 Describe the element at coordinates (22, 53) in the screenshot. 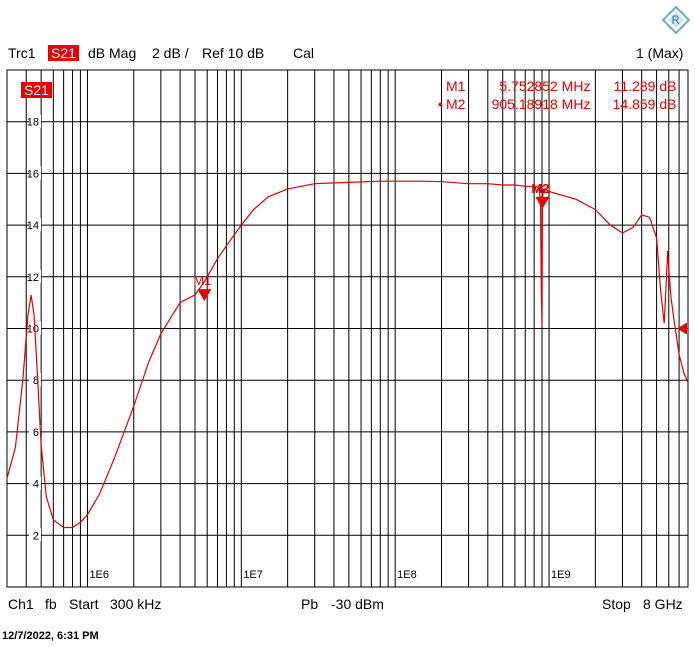

I see `trace-label: Trc1` at that location.